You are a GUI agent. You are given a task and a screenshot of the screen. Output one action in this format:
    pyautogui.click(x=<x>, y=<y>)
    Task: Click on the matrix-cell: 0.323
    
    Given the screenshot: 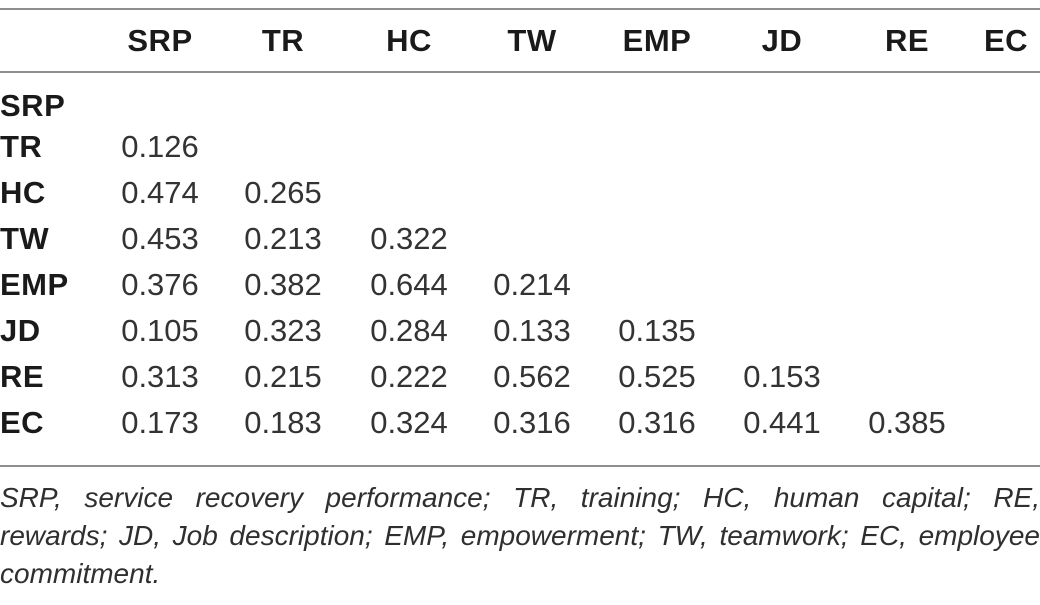 What is the action you would take?
    pyautogui.click(x=283, y=330)
    